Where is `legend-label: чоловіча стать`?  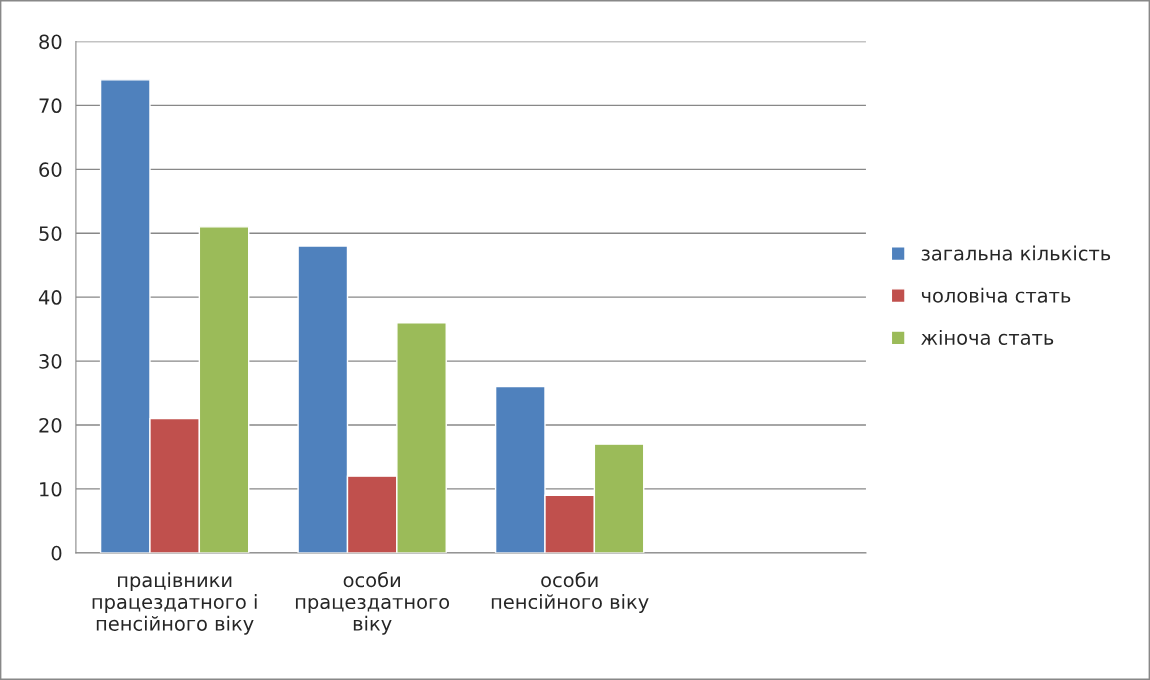 legend-label: чоловіча стать is located at coordinates (996, 295).